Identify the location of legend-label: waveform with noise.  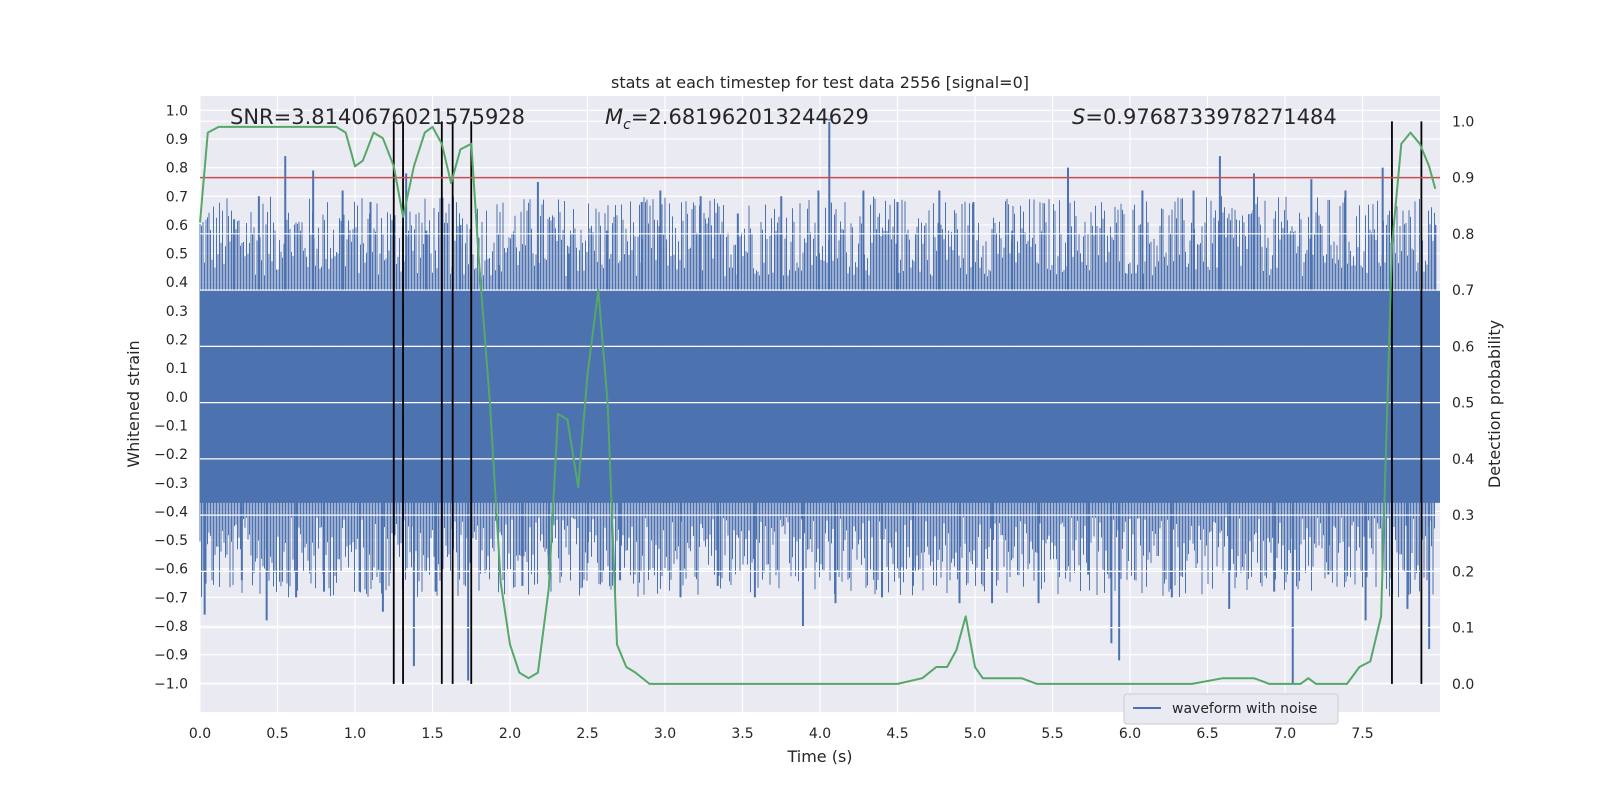
(1244, 709).